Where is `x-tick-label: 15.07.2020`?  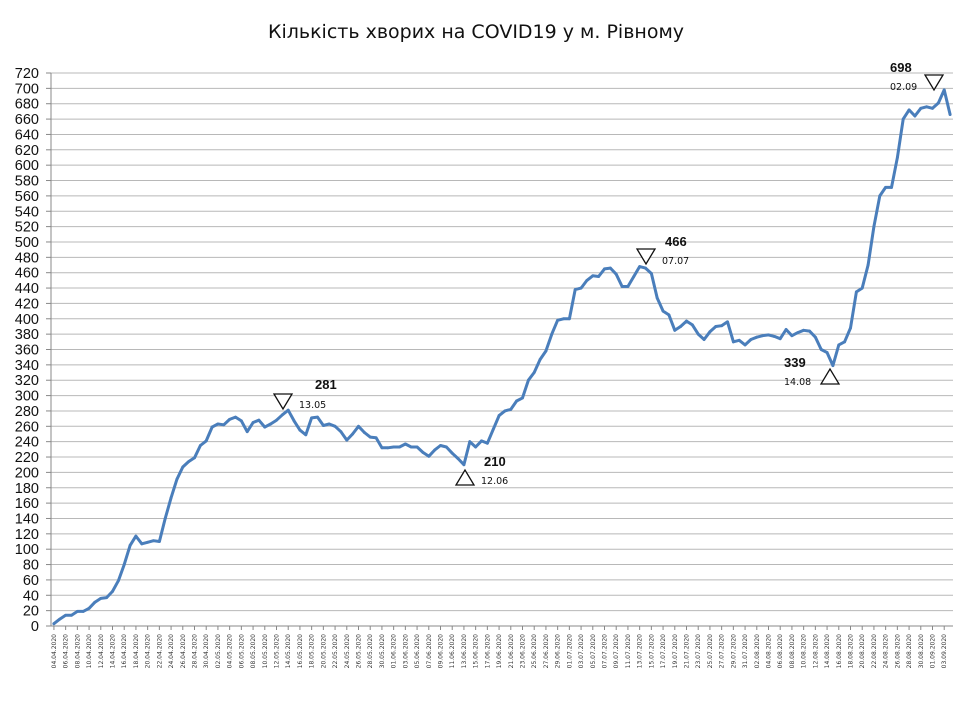 x-tick-label: 15.07.2020 is located at coordinates (651, 651).